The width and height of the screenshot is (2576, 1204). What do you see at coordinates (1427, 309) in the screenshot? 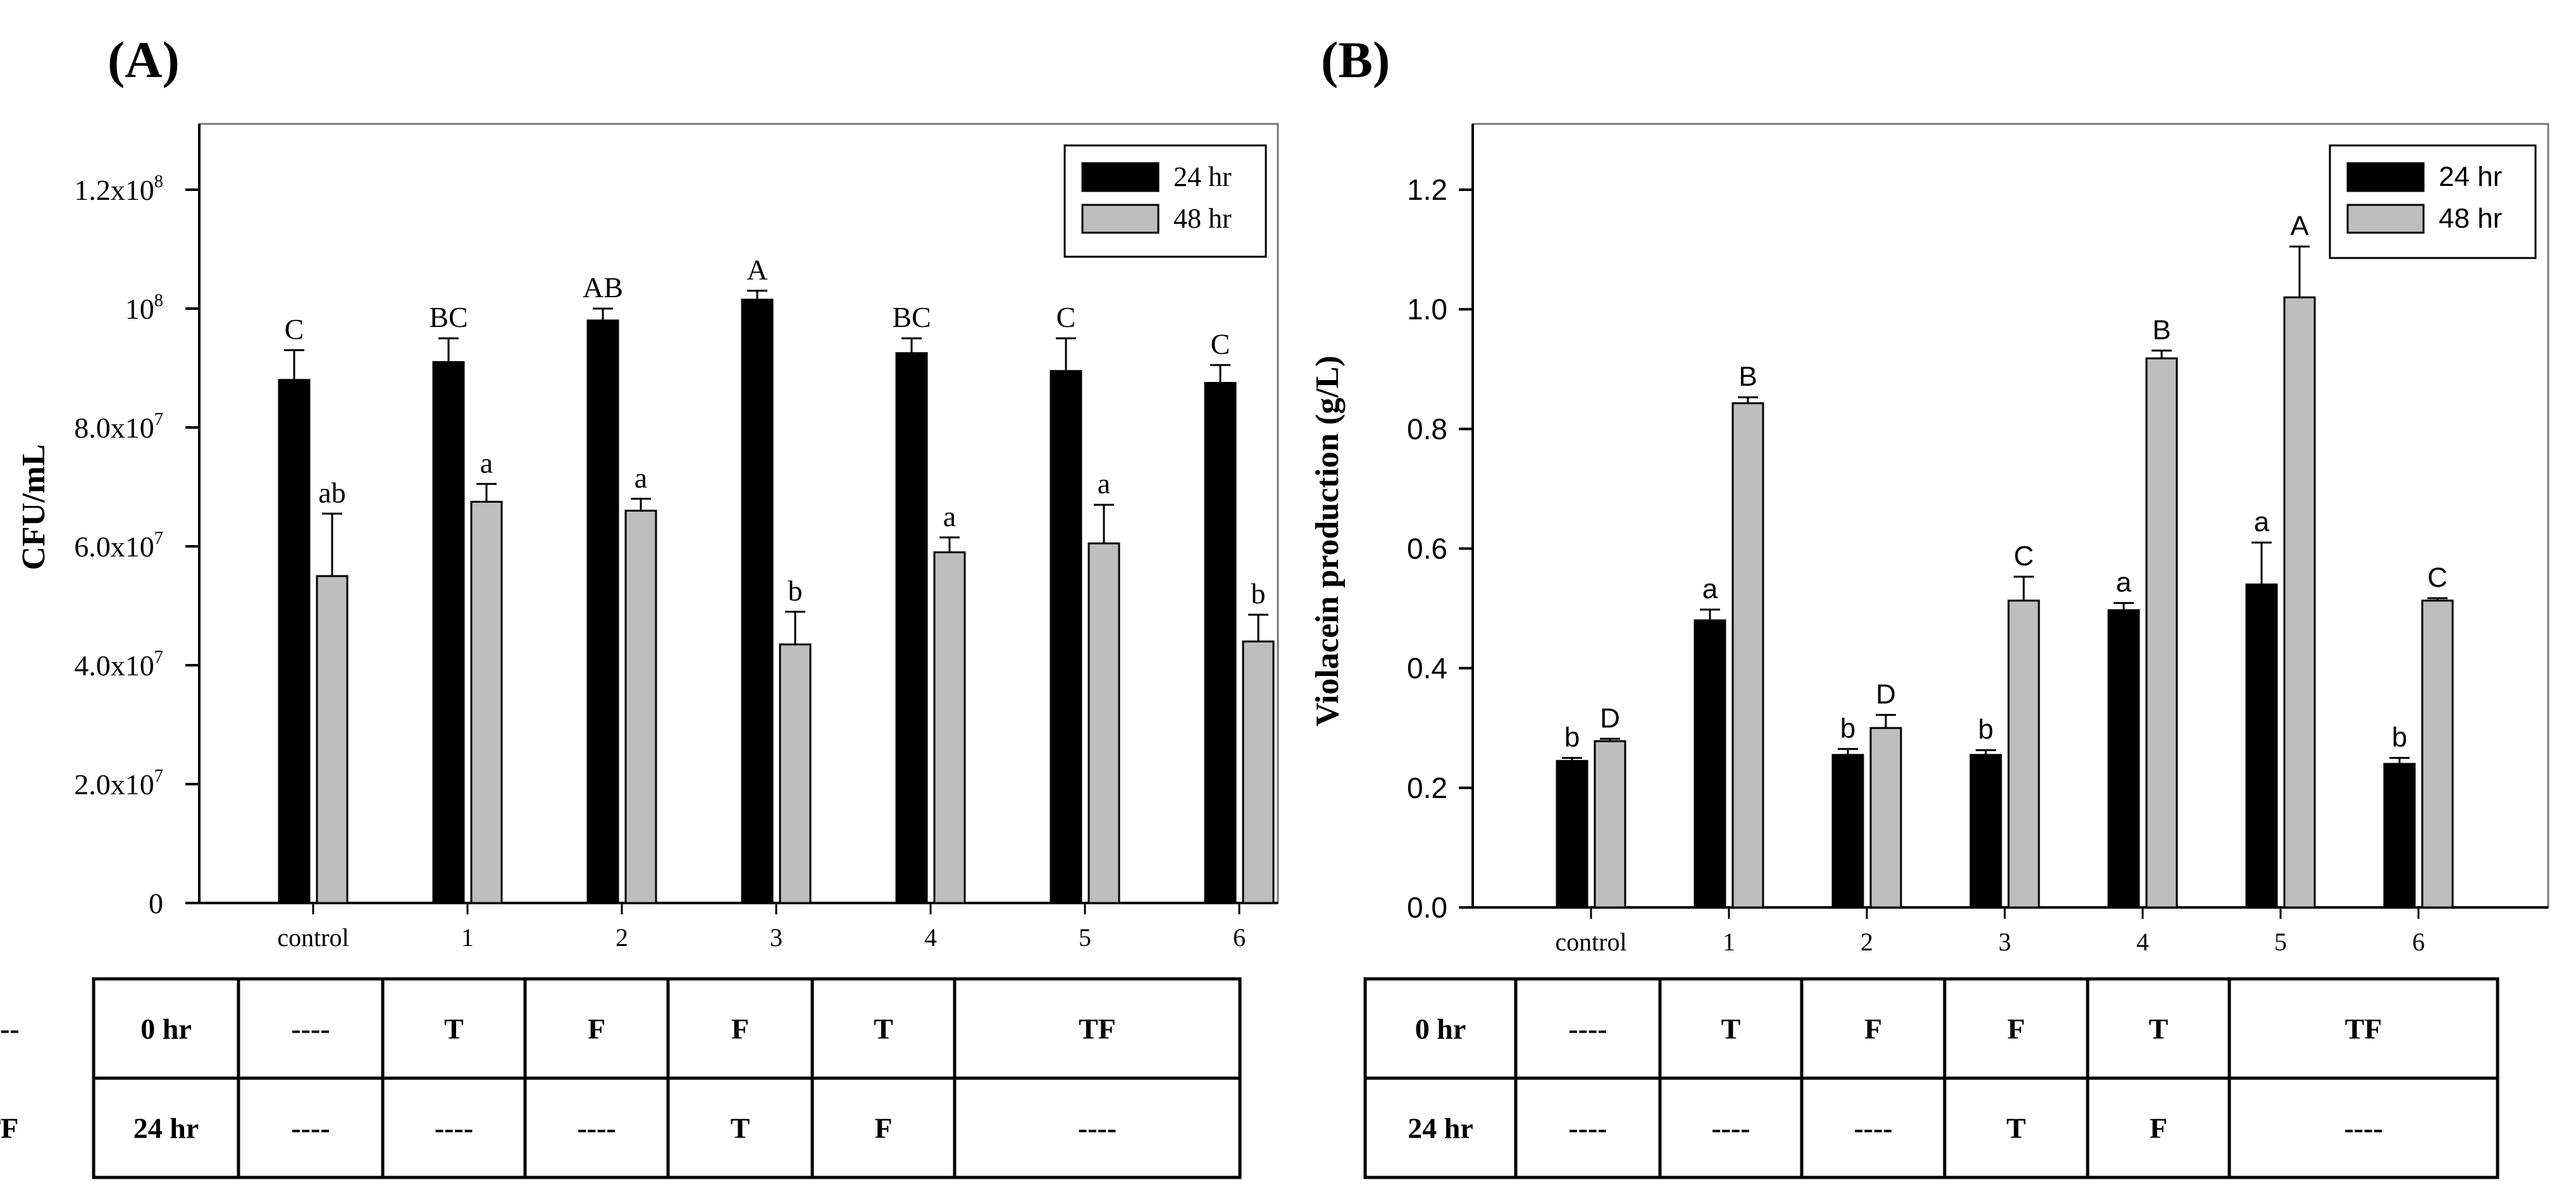
I see `y-tick-label: 1.0` at bounding box center [1427, 309].